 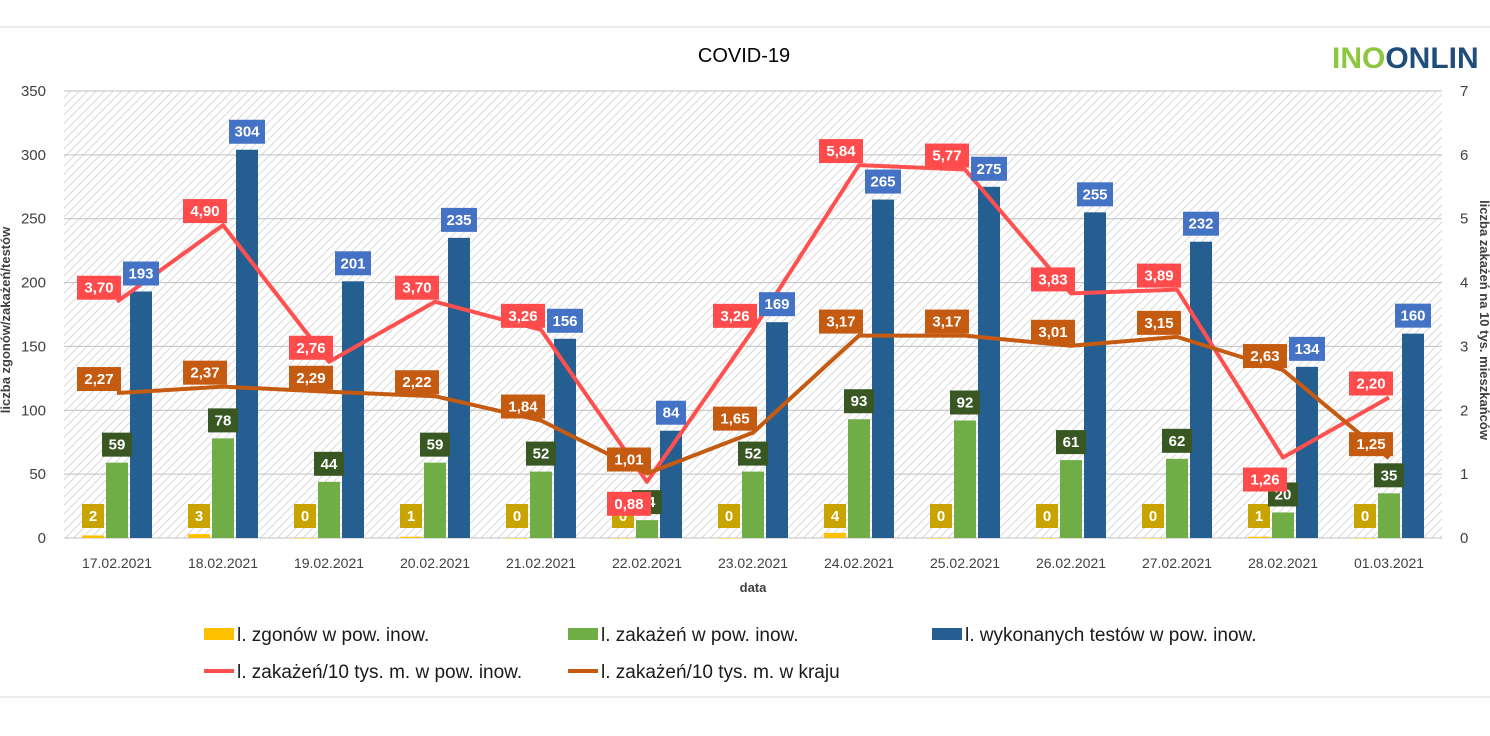 What do you see at coordinates (1158, 276) in the screenshot?
I see `local-rate-label-text: 3,89` at bounding box center [1158, 276].